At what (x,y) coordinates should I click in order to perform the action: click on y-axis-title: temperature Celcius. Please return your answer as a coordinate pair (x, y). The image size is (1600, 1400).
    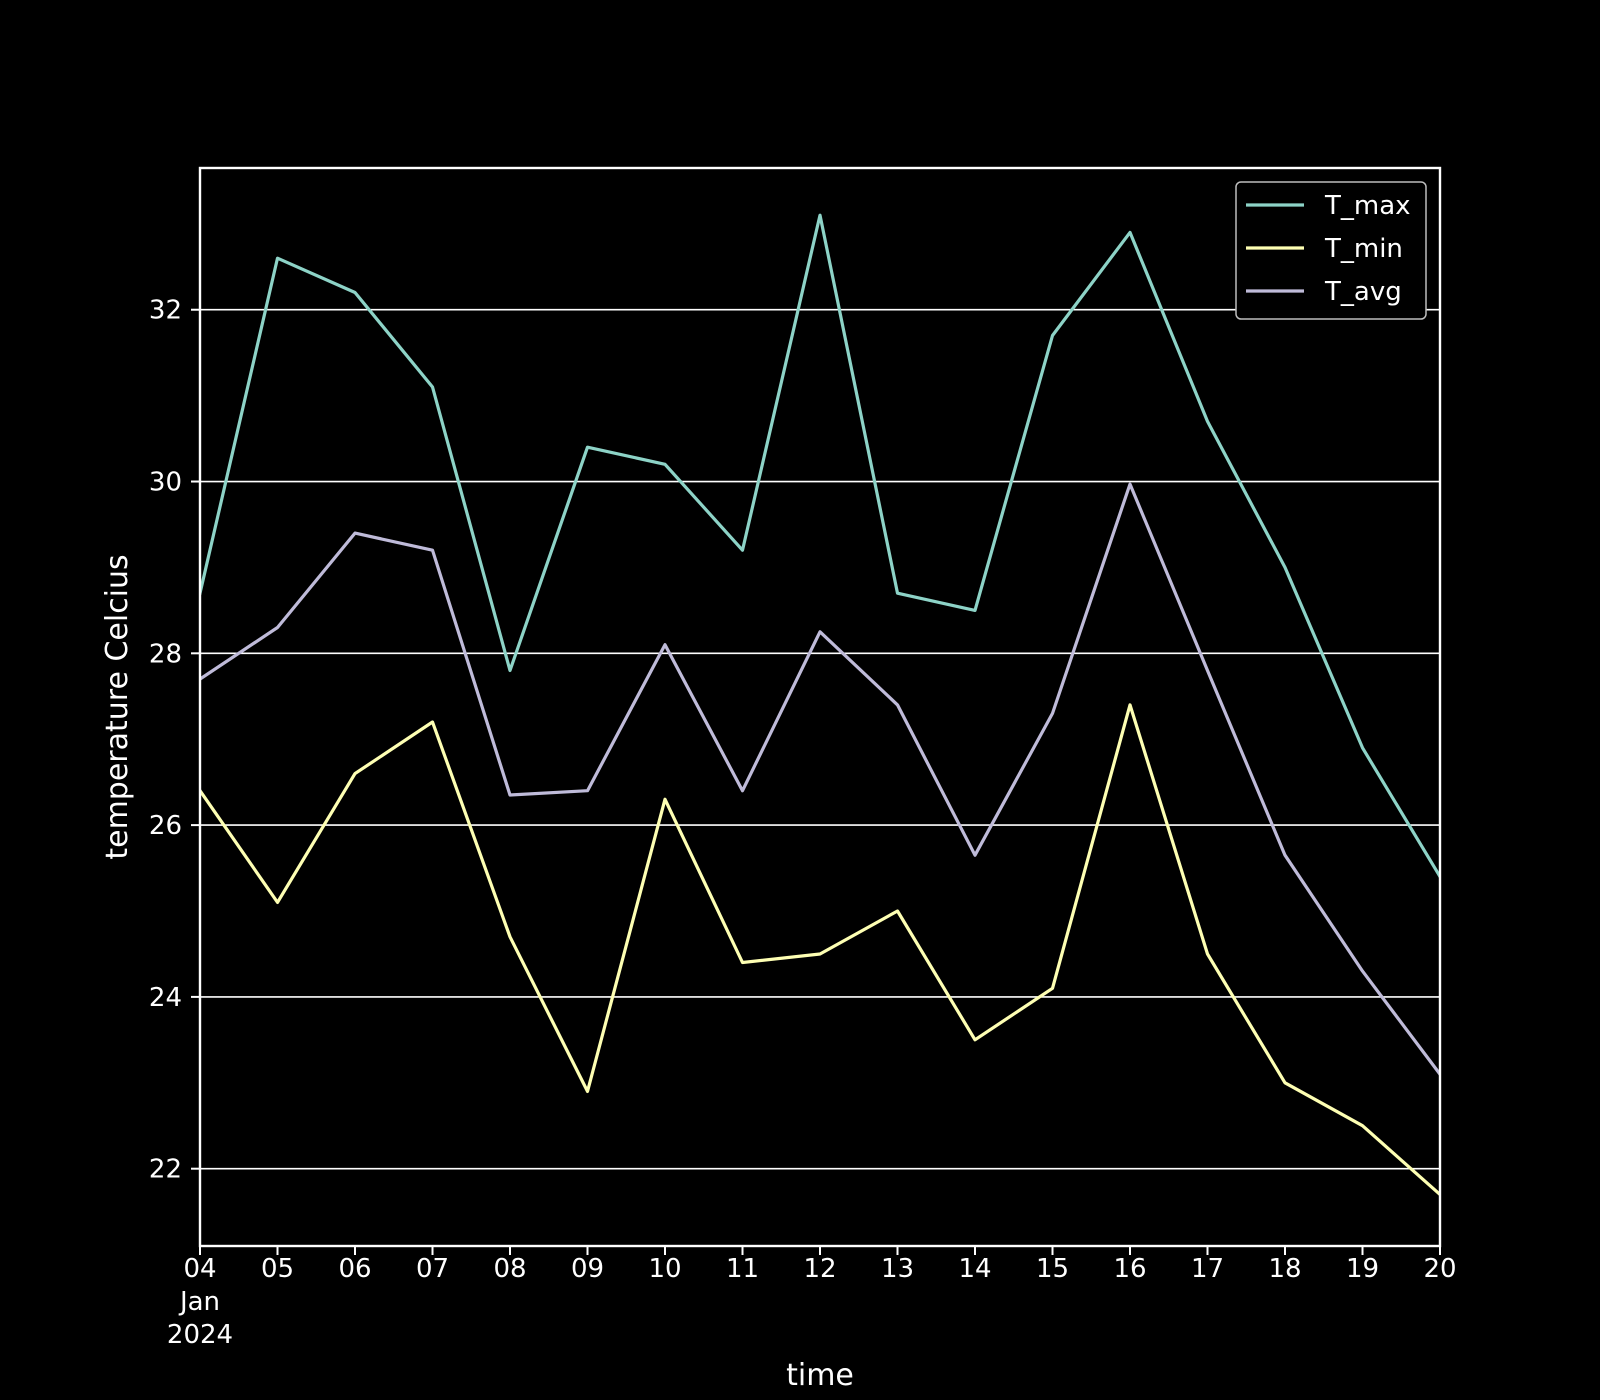
    Looking at the image, I should click on (117, 706).